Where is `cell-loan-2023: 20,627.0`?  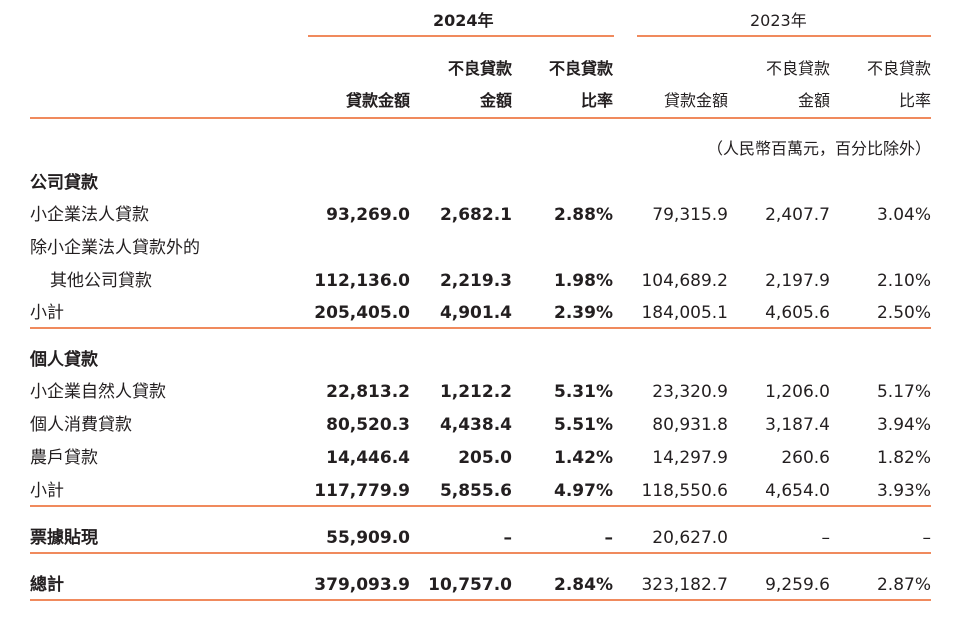 cell-loan-2023: 20,627.0 is located at coordinates (690, 538).